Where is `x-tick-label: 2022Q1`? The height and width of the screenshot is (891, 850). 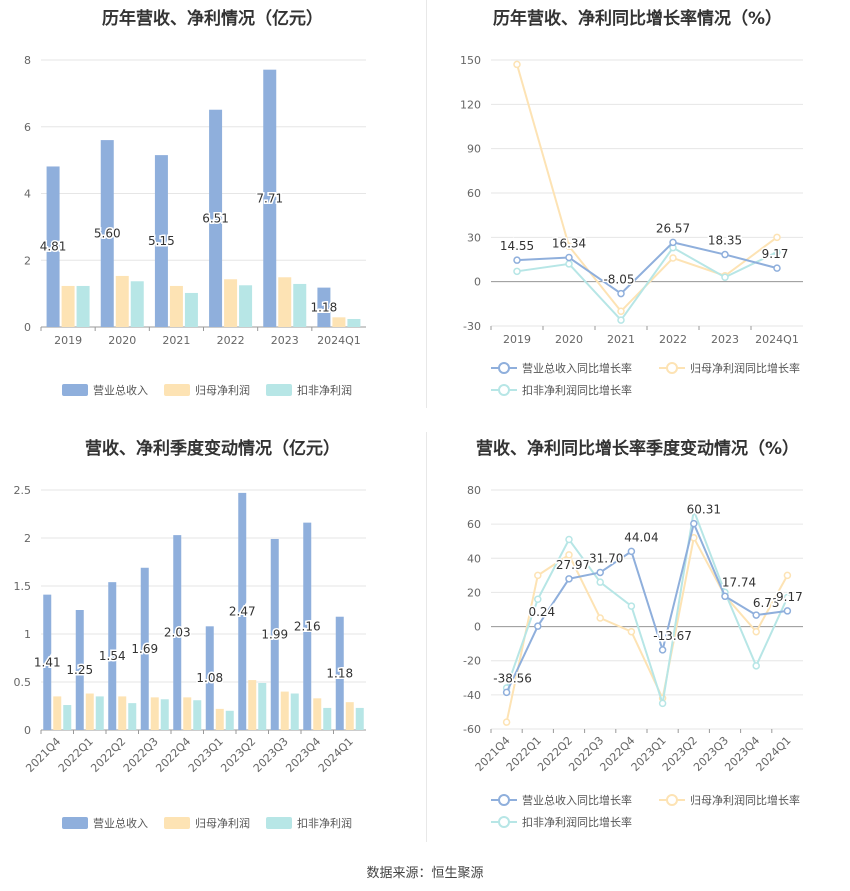
x-tick-label: 2022Q1 is located at coordinates (76, 755).